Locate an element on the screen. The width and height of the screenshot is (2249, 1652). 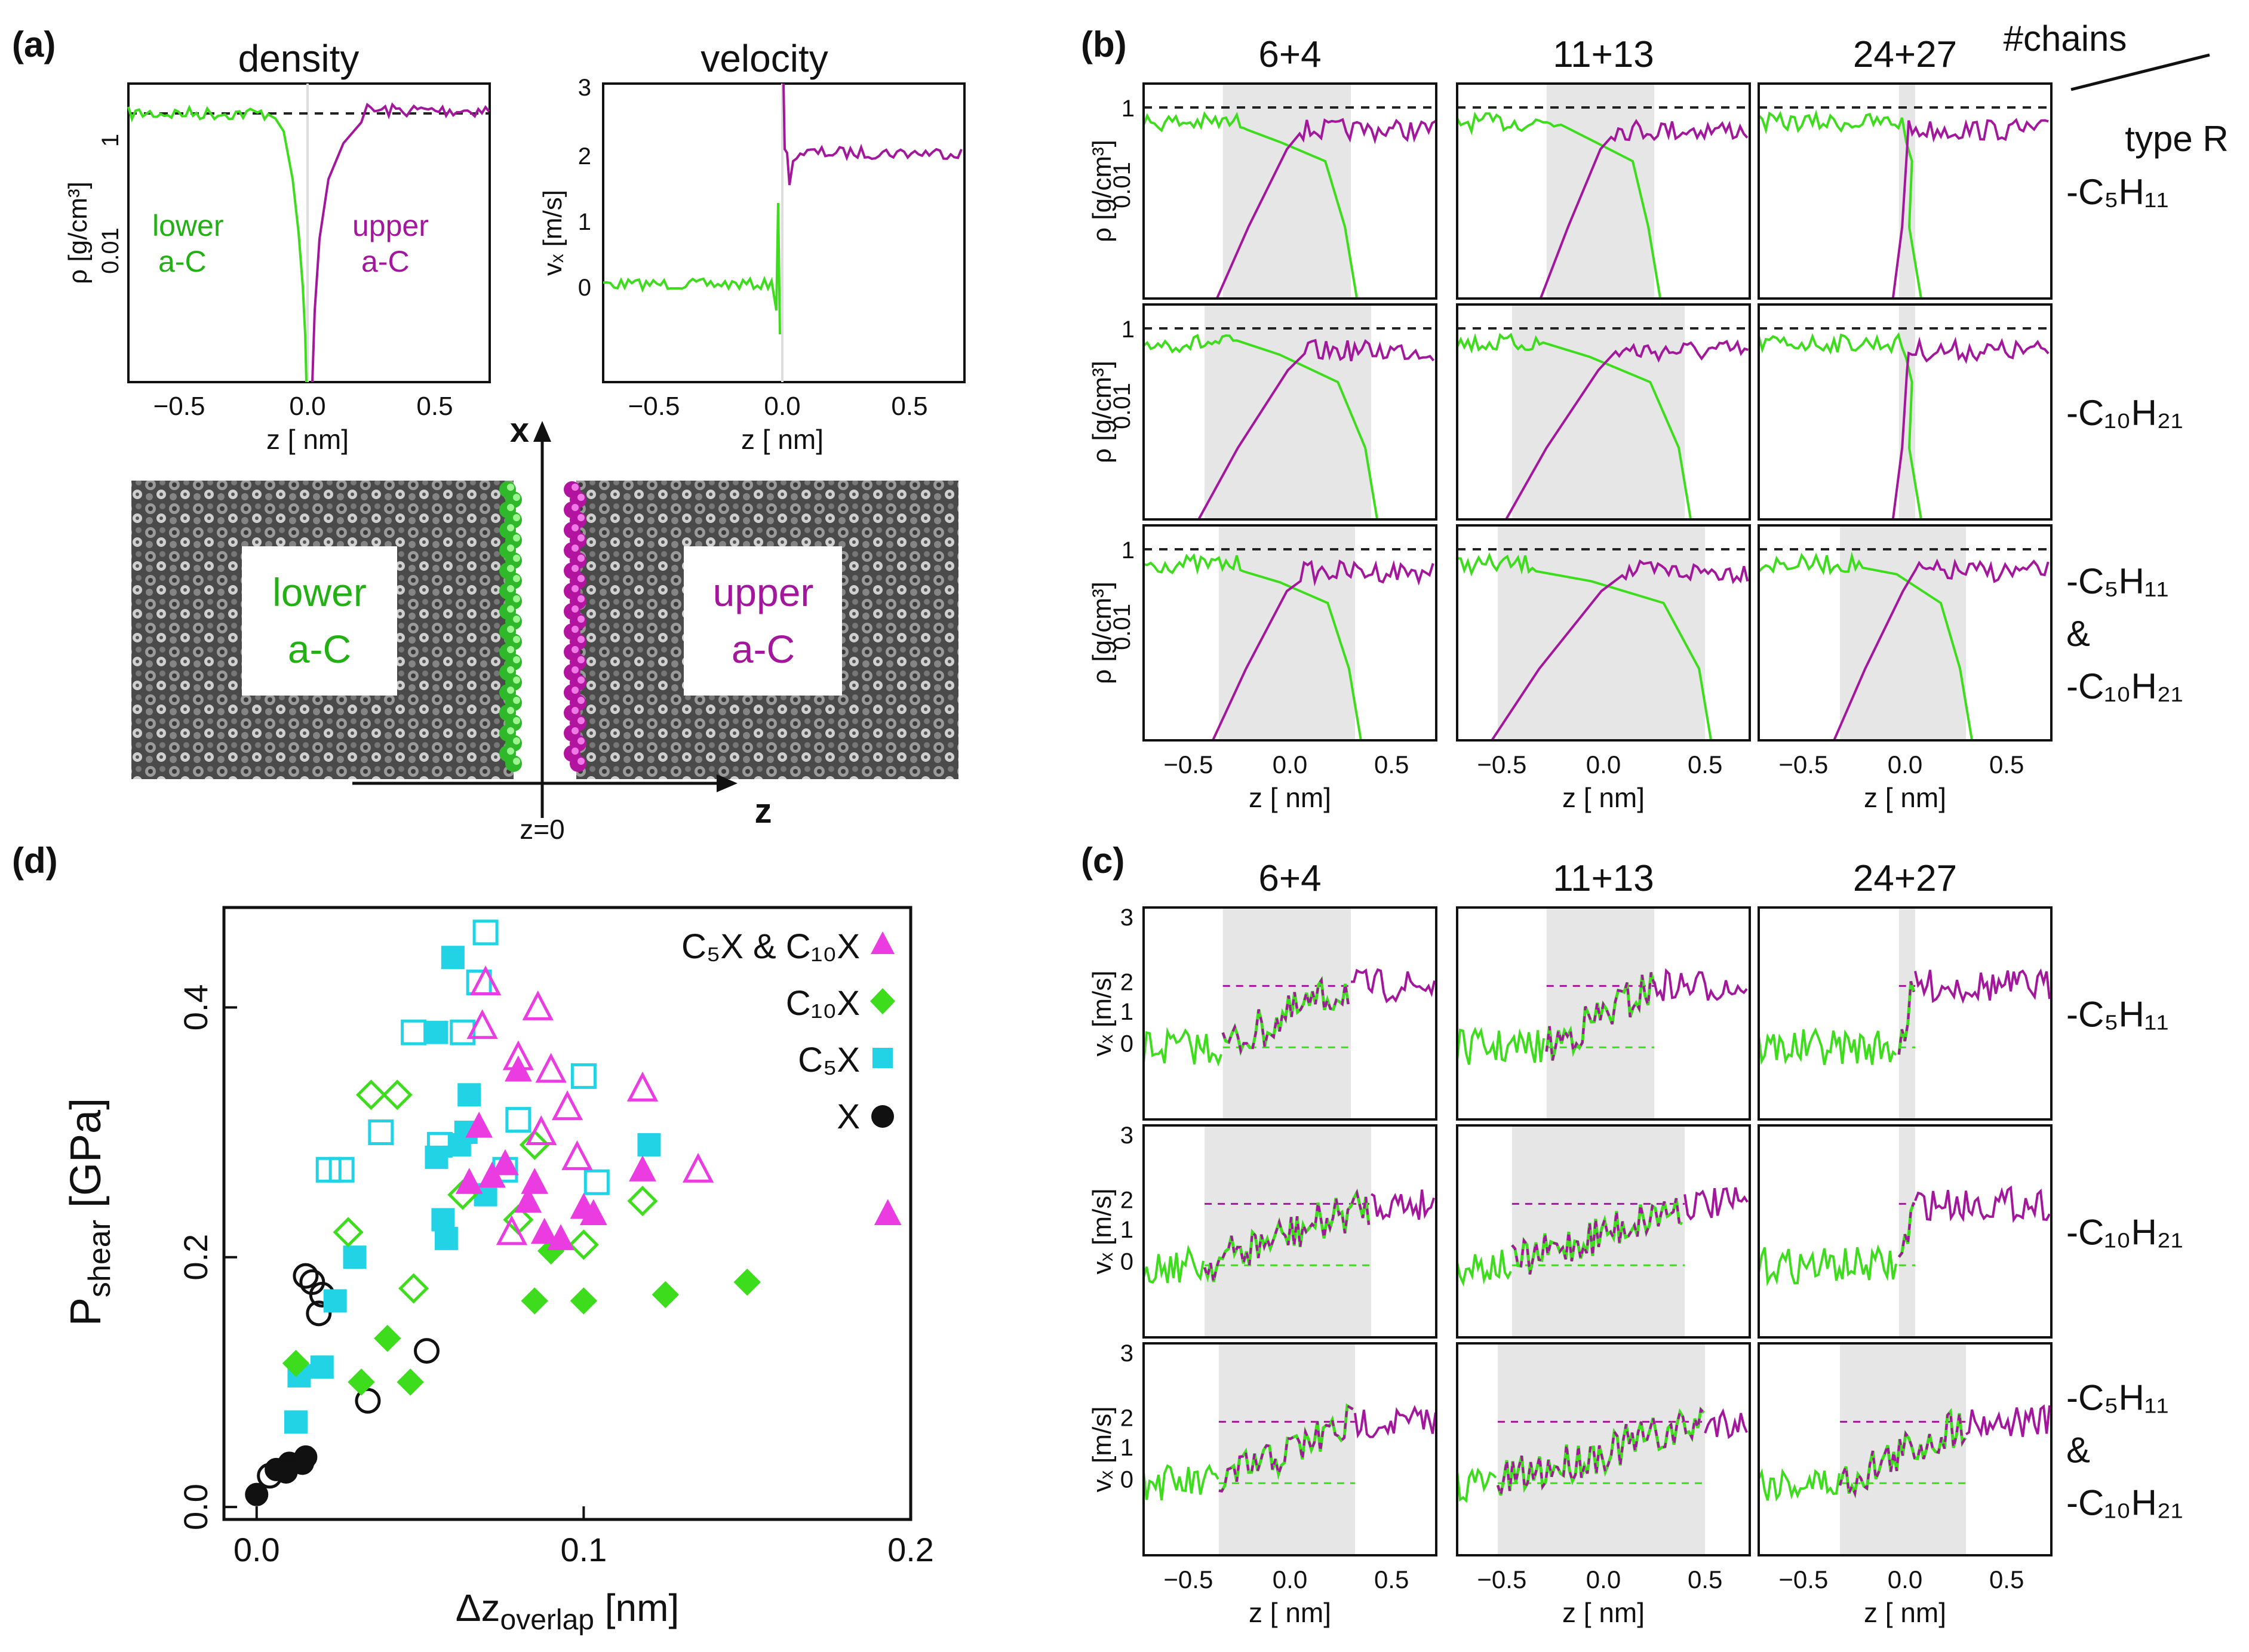
legend-c5: C₅X is located at coordinates (829, 1060).